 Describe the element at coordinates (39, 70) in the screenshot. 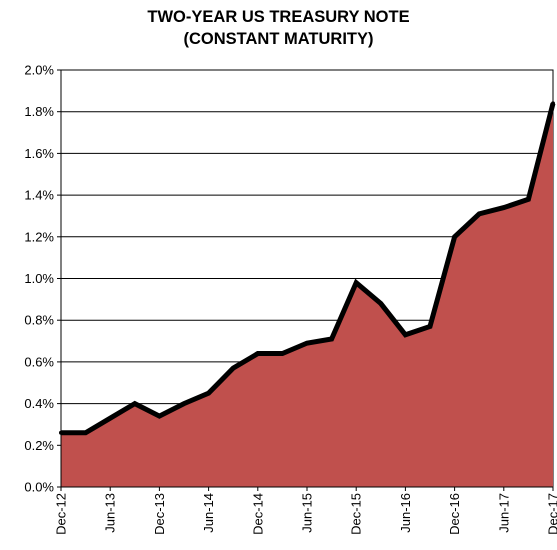

I see `y-tick-label: 2.0%` at that location.